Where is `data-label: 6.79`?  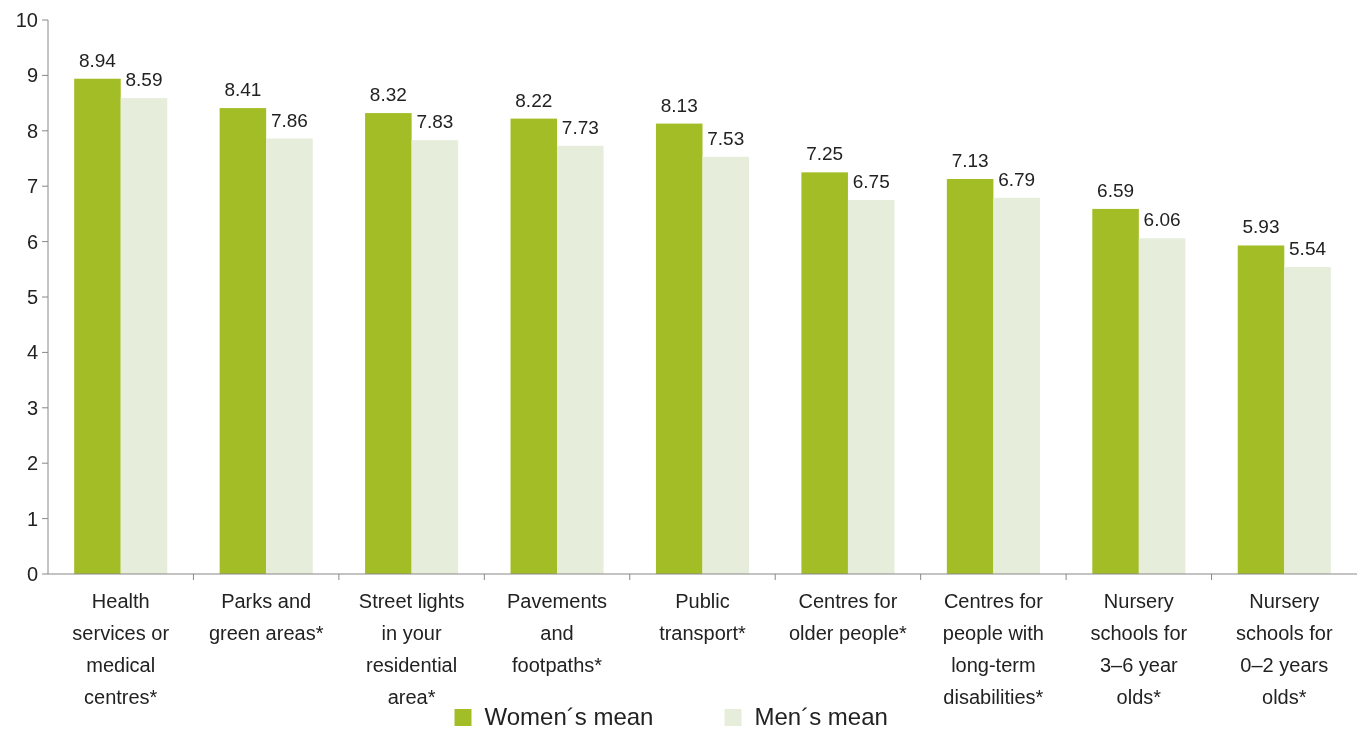
data-label: 6.79 is located at coordinates (1017, 179).